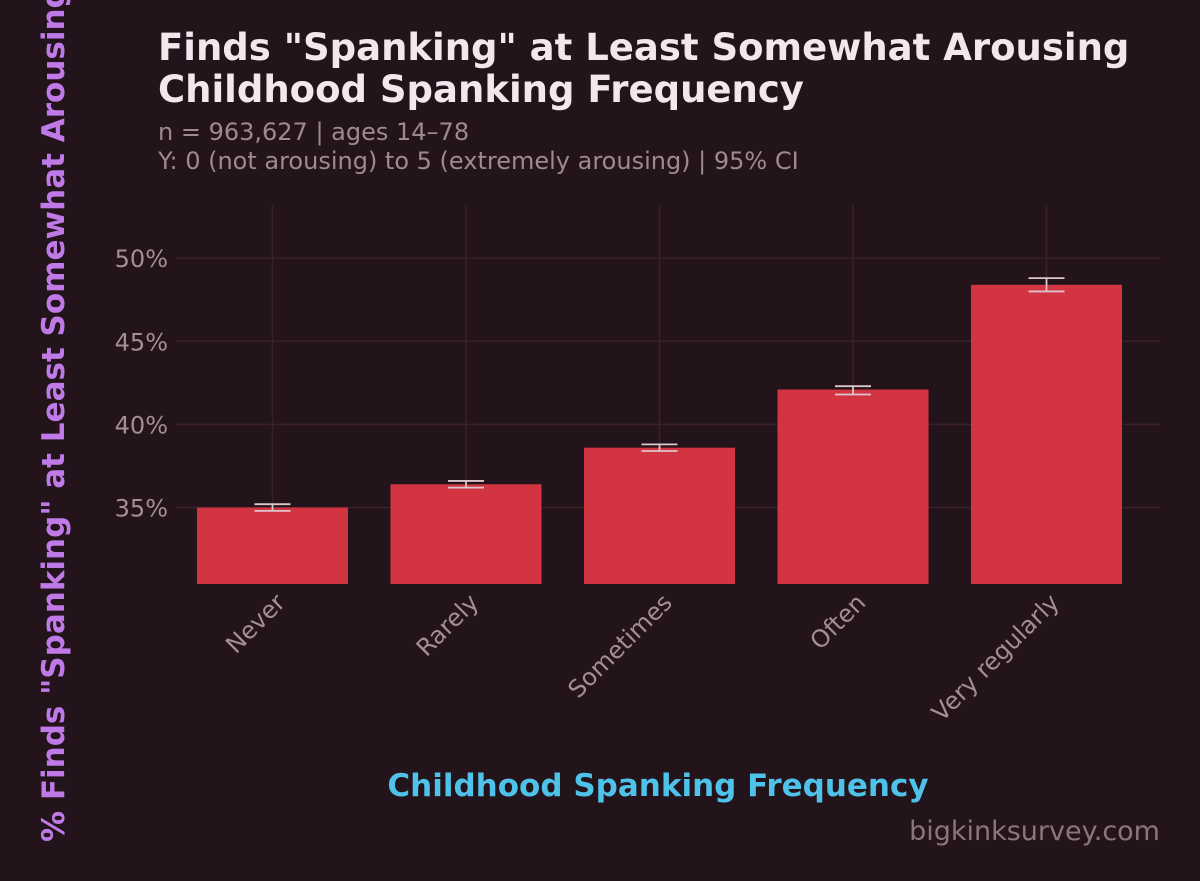  Describe the element at coordinates (141, 259) in the screenshot. I see `y-tick-label-3: 50%` at that location.